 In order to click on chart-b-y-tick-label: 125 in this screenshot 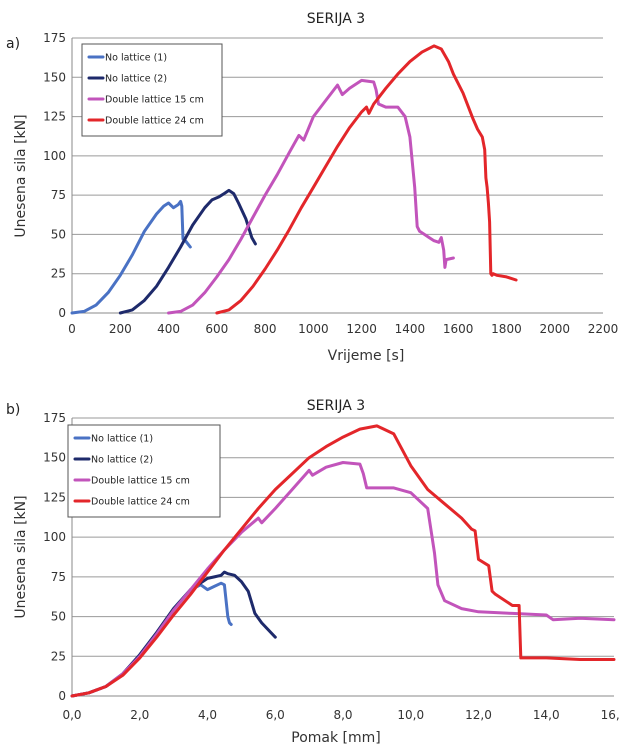, I will do `click(54, 497)`.